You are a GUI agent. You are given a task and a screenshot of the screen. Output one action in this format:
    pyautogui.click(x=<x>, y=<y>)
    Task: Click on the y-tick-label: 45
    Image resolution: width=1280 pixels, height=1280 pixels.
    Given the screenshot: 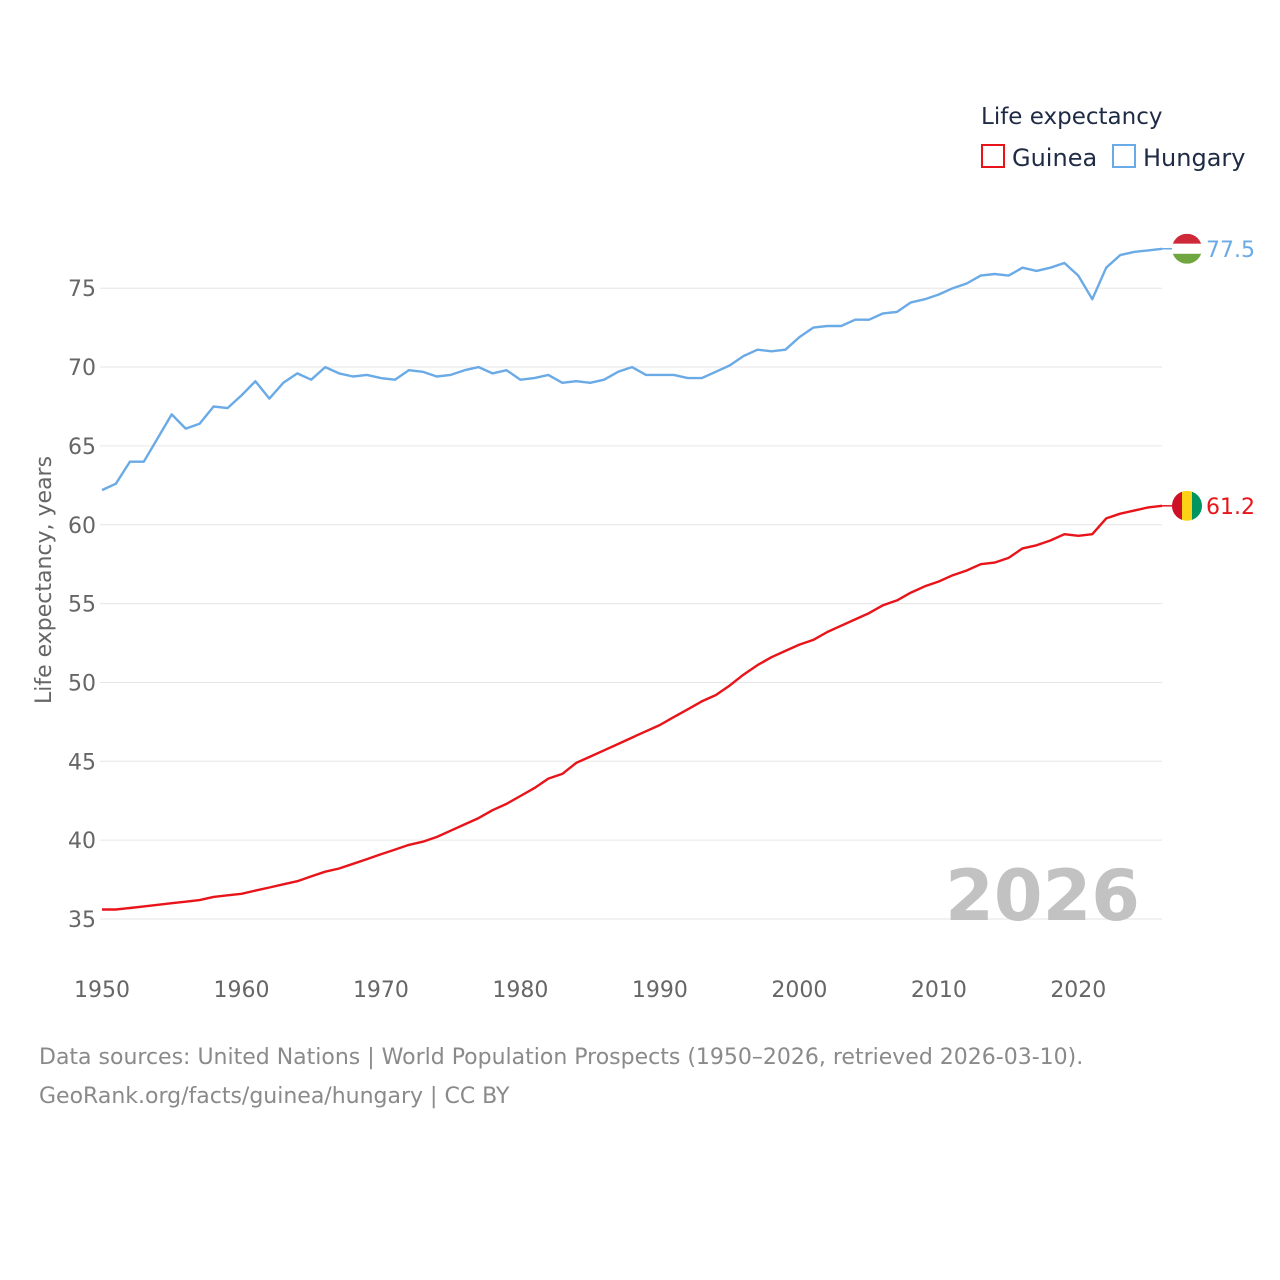 What is the action you would take?
    pyautogui.click(x=82, y=762)
    